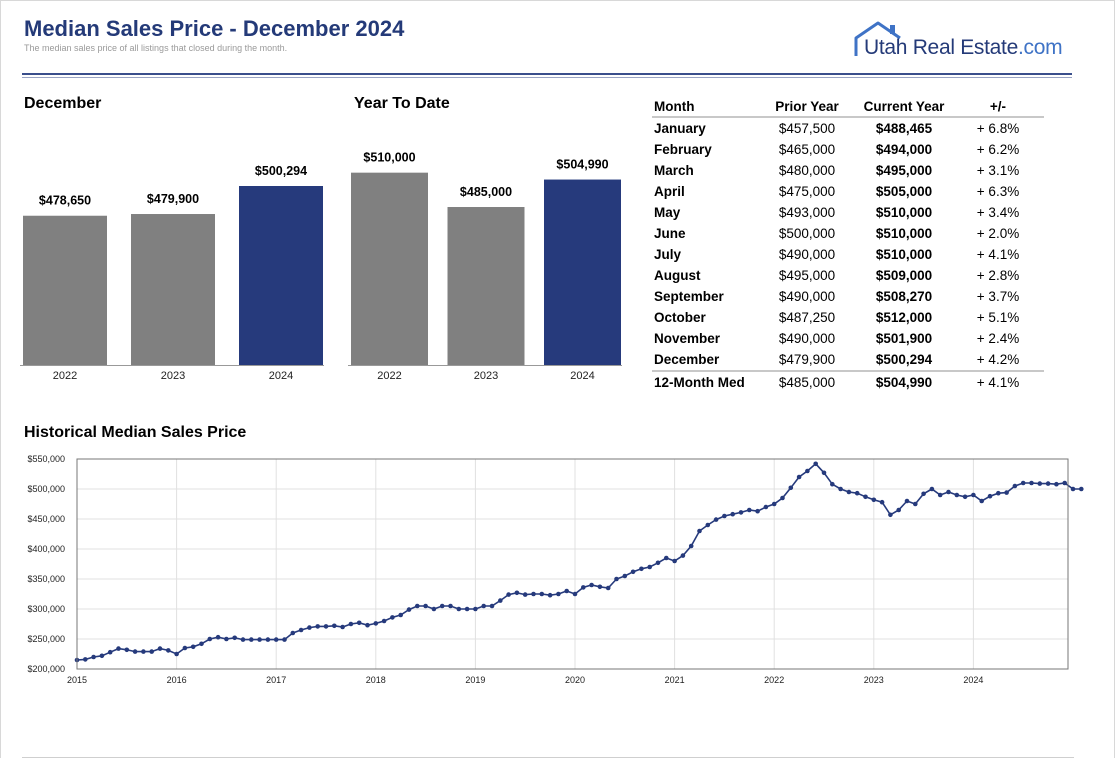  I want to click on header-rule-thin, so click(547, 77).